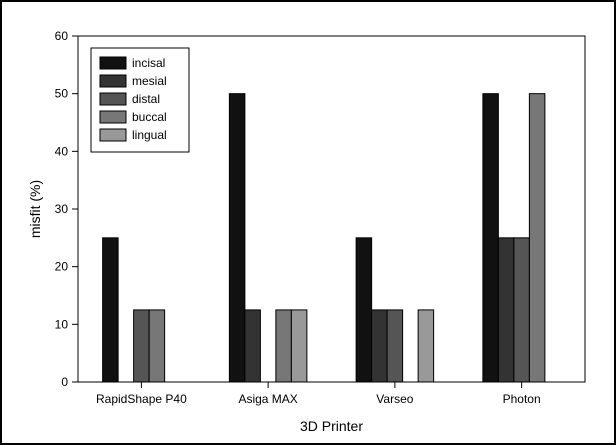  What do you see at coordinates (113, 135) in the screenshot?
I see `legend-swatch-lingual` at bounding box center [113, 135].